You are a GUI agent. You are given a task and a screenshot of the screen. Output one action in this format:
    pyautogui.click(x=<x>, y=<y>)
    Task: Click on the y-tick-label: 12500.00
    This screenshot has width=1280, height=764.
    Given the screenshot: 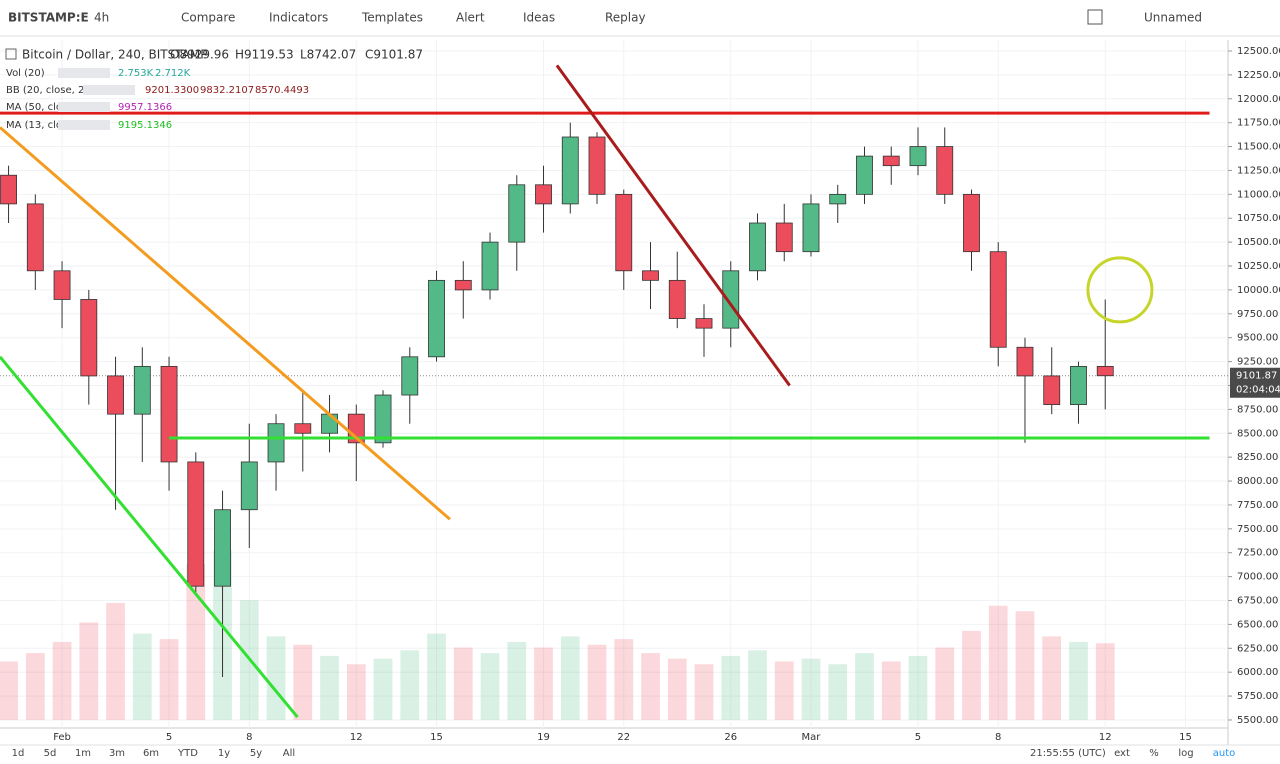 What is the action you would take?
    pyautogui.click(x=1258, y=51)
    